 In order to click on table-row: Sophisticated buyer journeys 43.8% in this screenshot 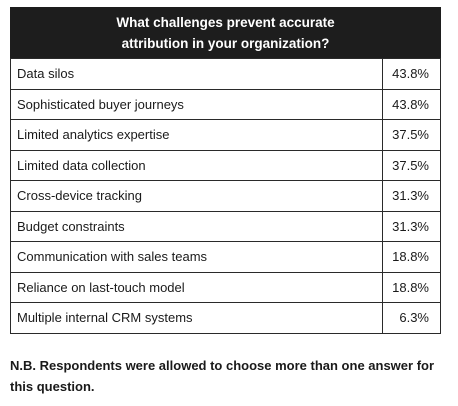, I will do `click(225, 104)`.